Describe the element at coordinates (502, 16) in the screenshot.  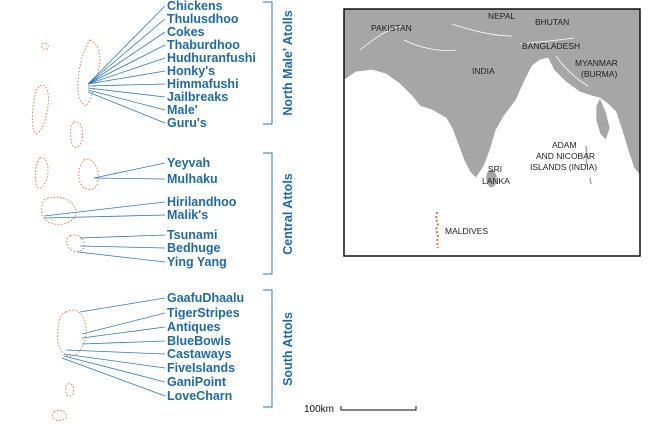
I see `country-label-nepal: NEPAL` at that location.